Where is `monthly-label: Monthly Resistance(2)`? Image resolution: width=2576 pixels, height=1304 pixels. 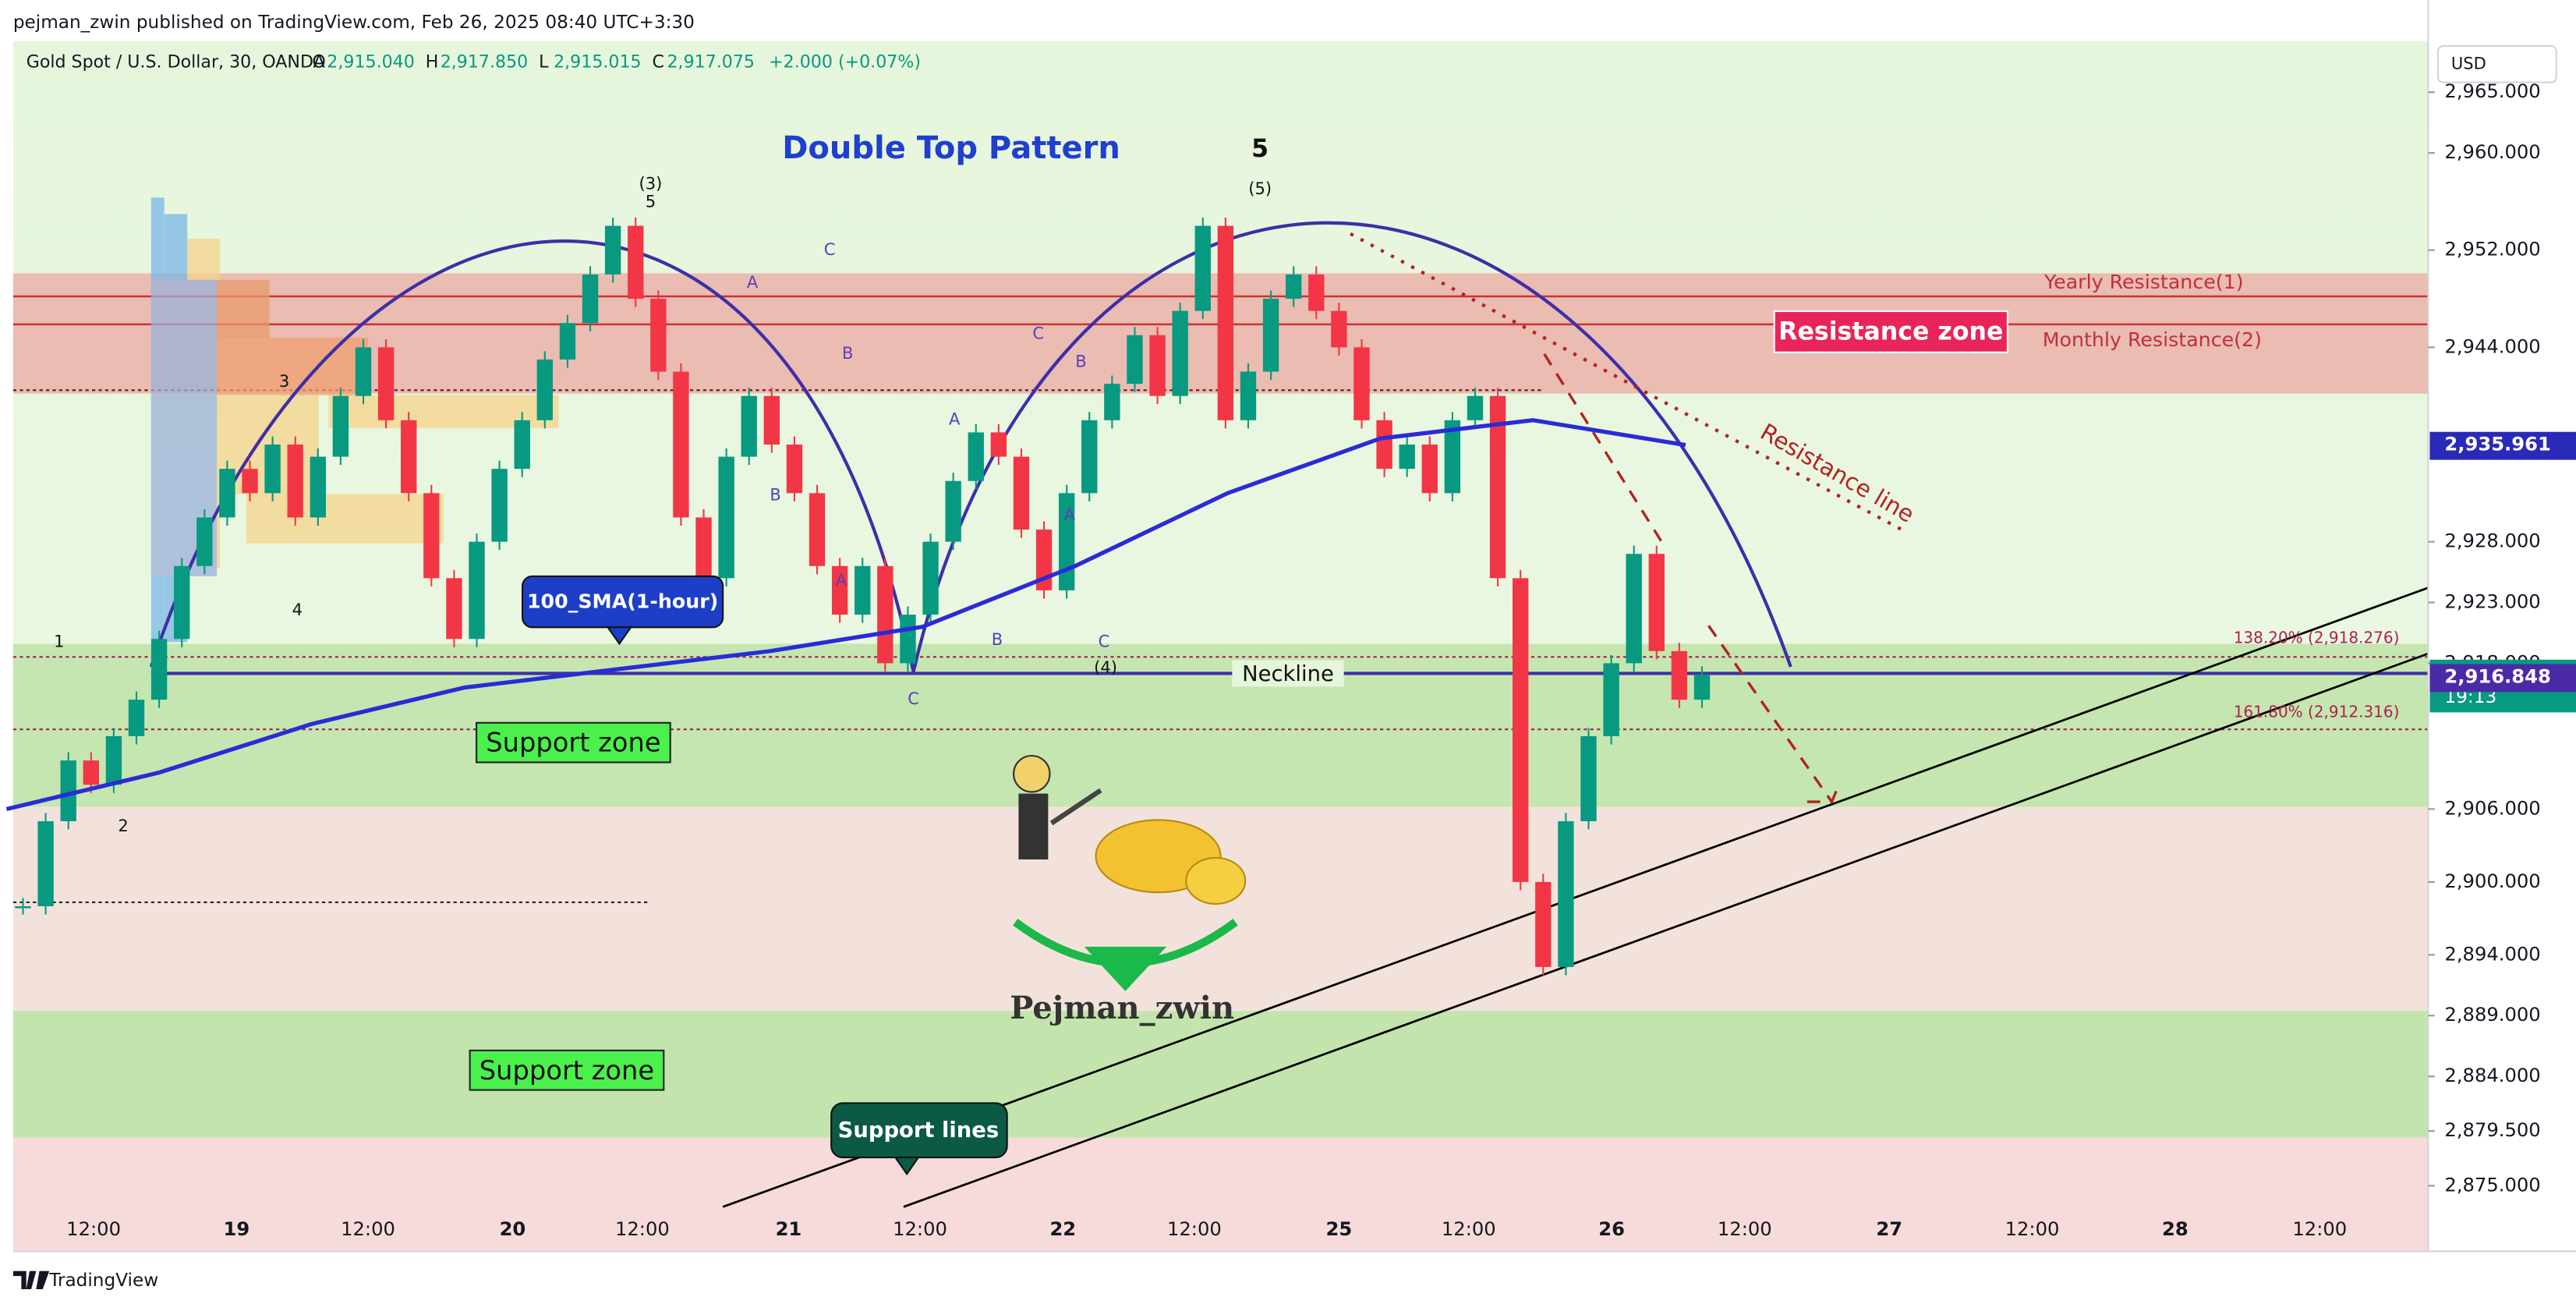 monthly-label: Monthly Resistance(2) is located at coordinates (2152, 339).